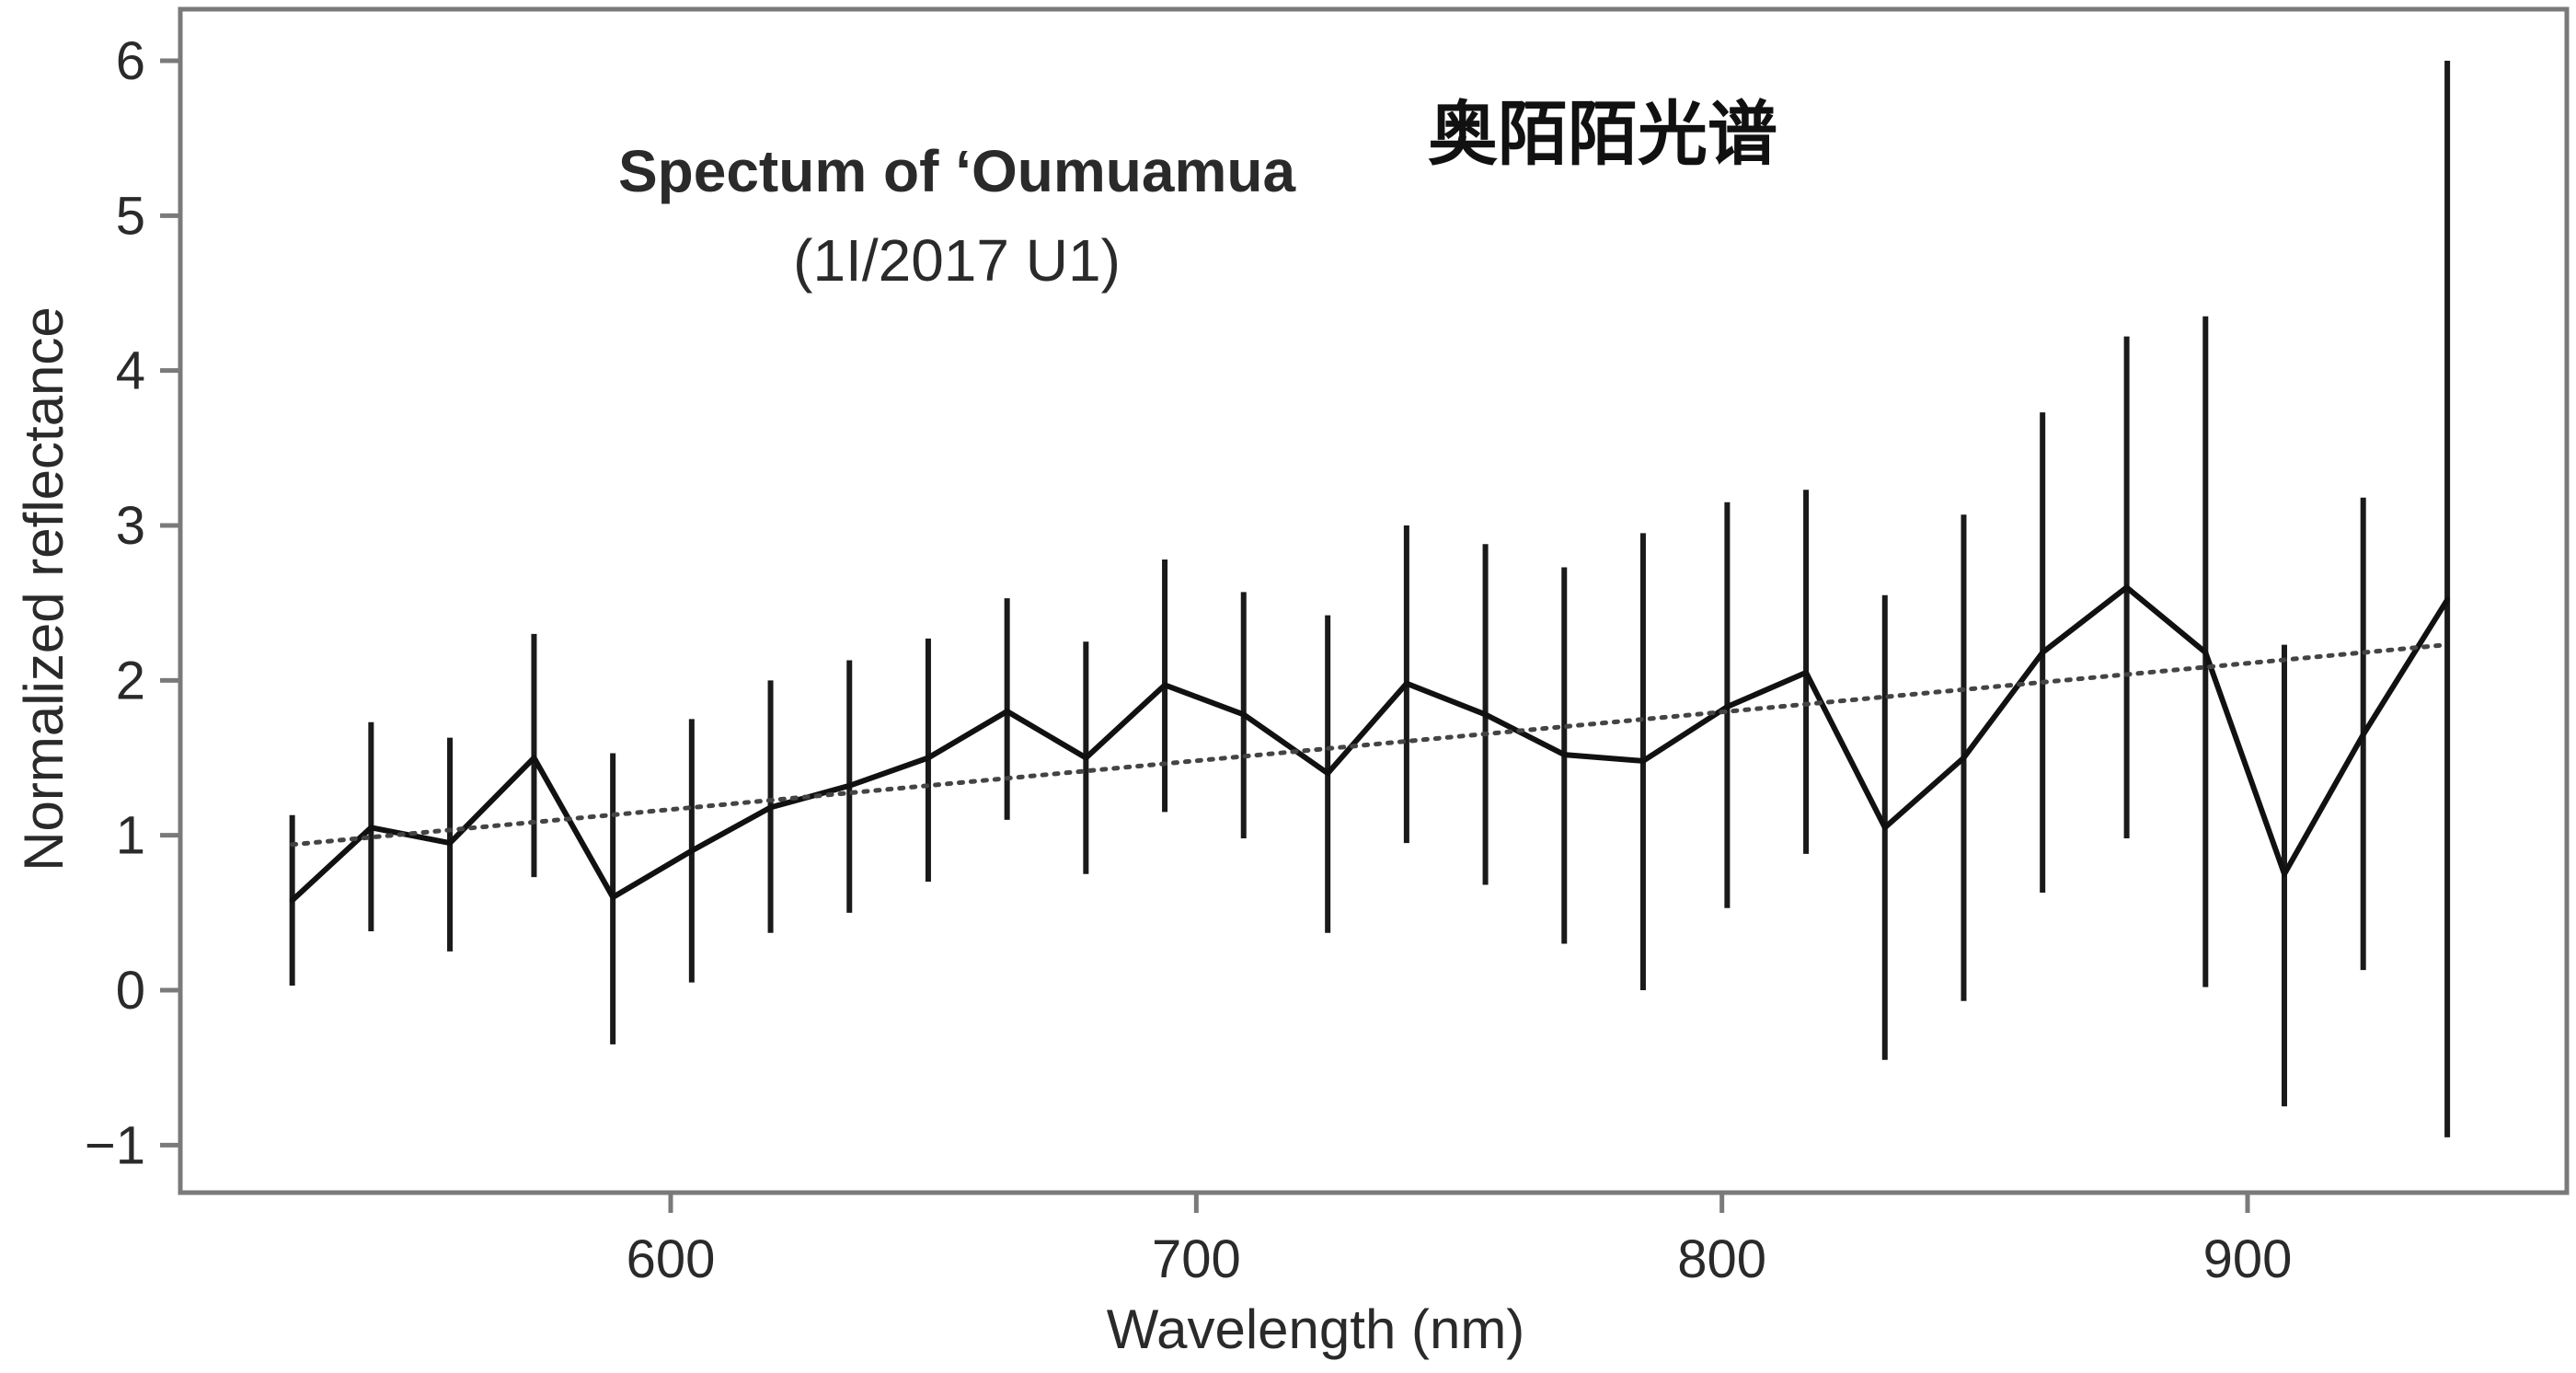 The image size is (2576, 1373). I want to click on y-tick-label: 2, so click(130, 680).